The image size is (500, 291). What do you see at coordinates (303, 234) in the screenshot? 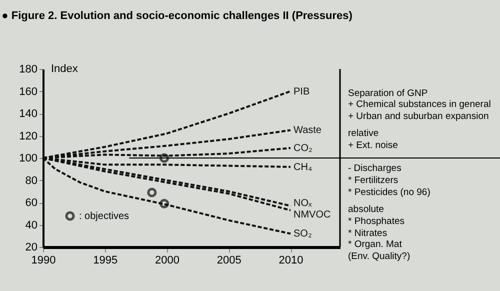
I see `series-label: SO₂` at bounding box center [303, 234].